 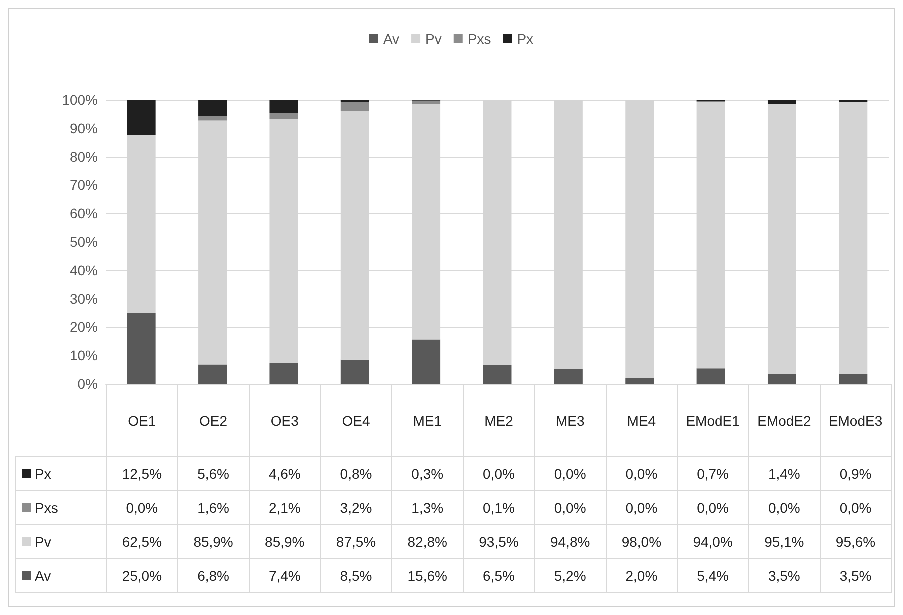 What do you see at coordinates (214, 420) in the screenshot?
I see `x-tick-label: OE2` at bounding box center [214, 420].